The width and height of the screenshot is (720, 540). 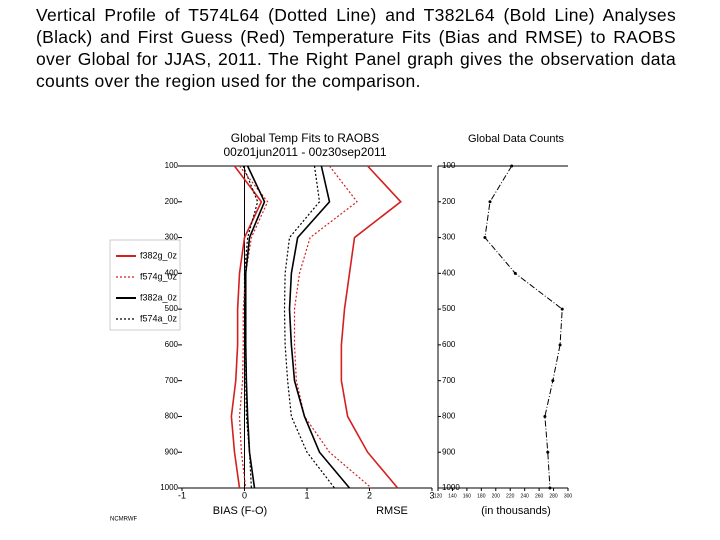 What do you see at coordinates (516, 511) in the screenshot?
I see `x-axis-label: (in thousands)` at bounding box center [516, 511].